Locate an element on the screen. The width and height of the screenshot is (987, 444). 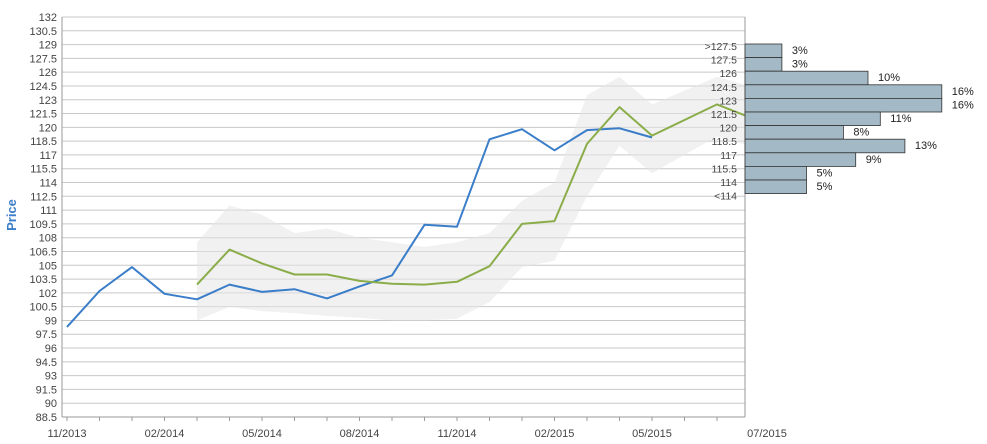
hist-bin-label: 120 is located at coordinates (728, 129).